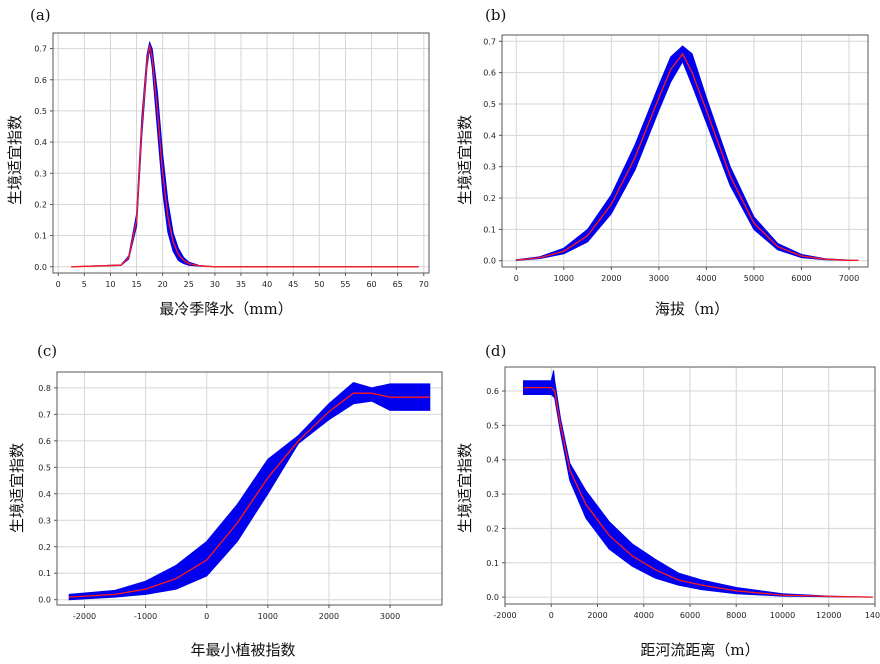 This screenshot has height=664, width=880. I want to click on axes-frame, so click(685, 151).